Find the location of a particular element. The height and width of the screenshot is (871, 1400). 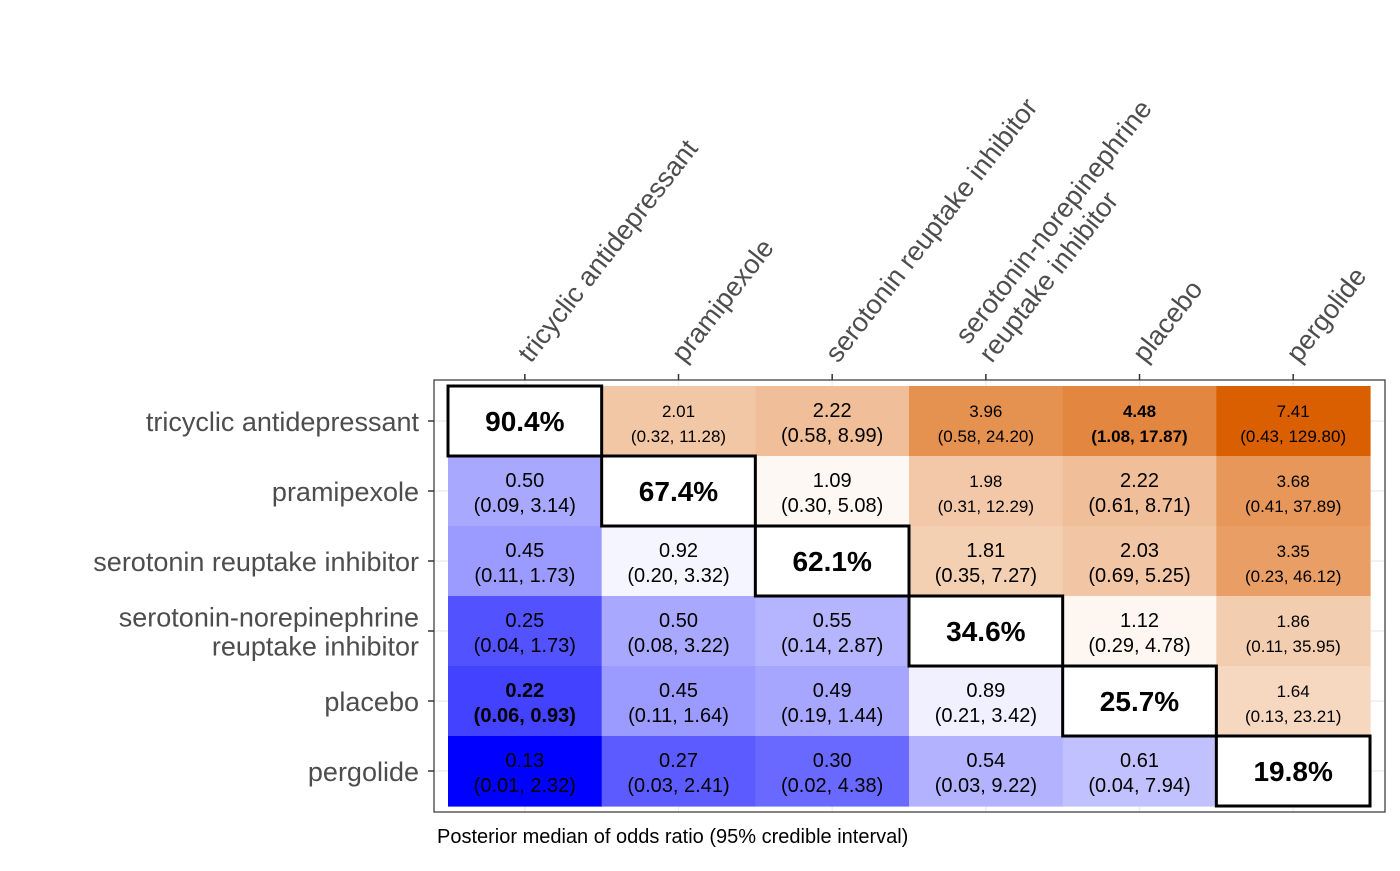

y-axis-label: tricyclic antidepressant is located at coordinates (283, 422).